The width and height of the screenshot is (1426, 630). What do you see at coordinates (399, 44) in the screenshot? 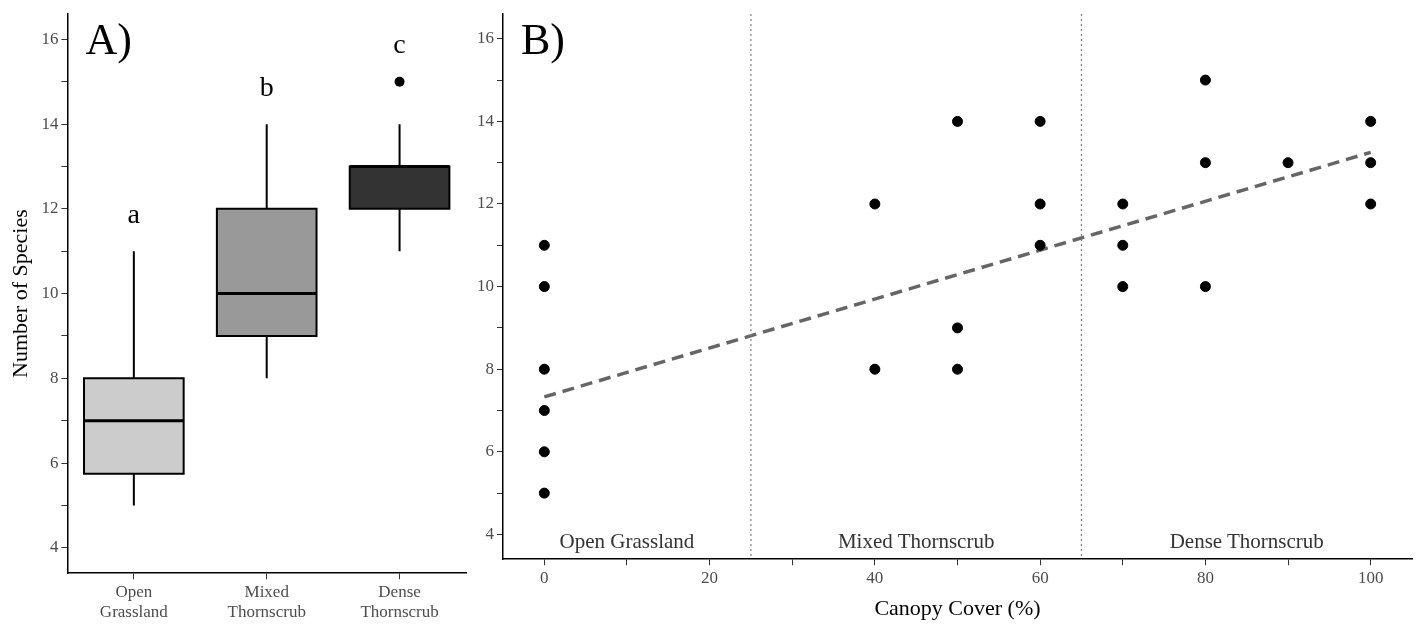
I see `annotation: c` at bounding box center [399, 44].